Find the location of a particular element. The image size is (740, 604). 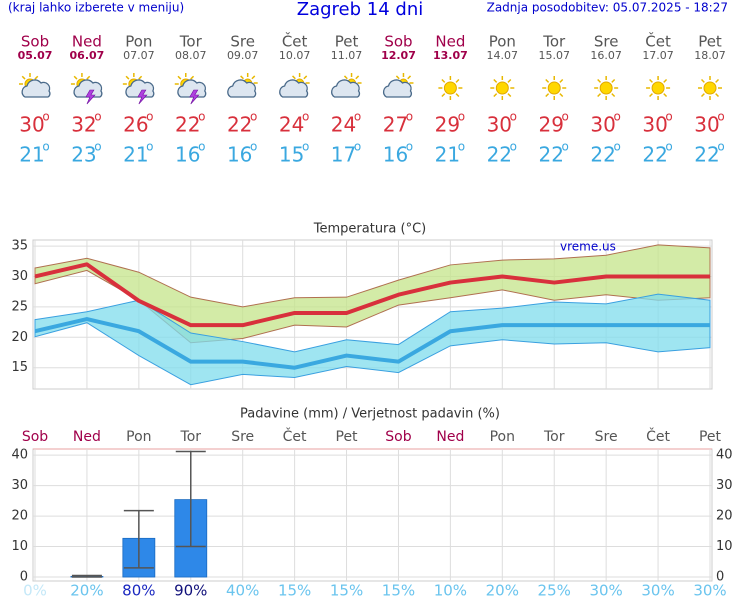

min-temp: 17 is located at coordinates (343, 155).